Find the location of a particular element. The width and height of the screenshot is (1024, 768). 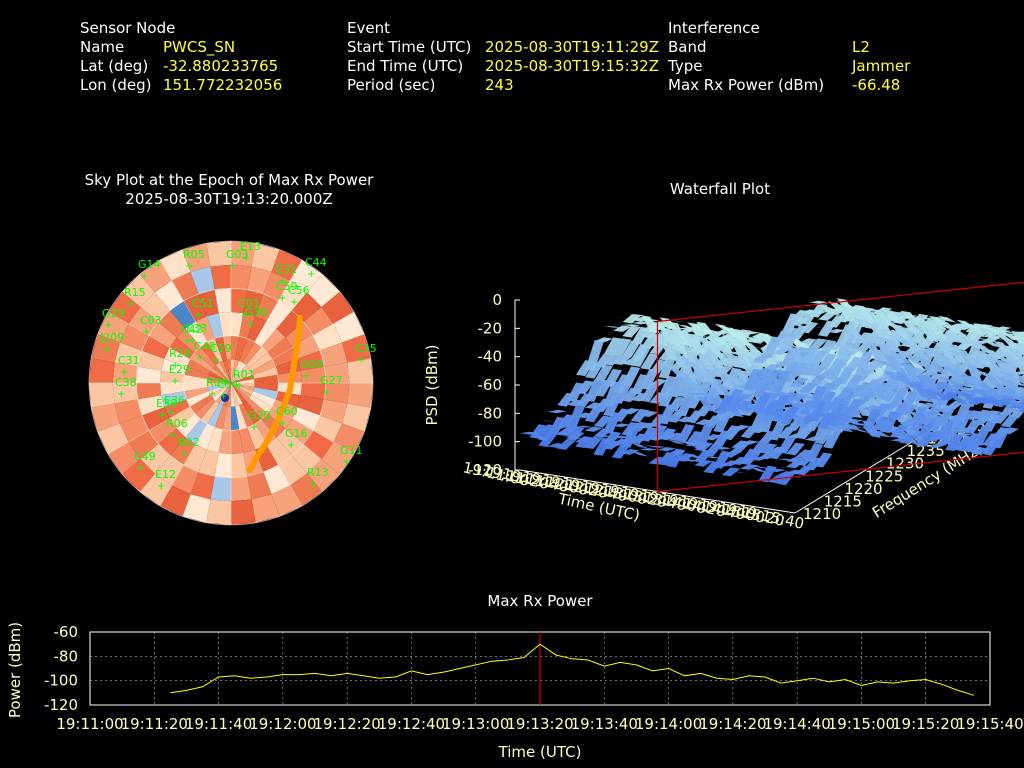

waterfall-z-tick-label: -60 is located at coordinates (490, 385).